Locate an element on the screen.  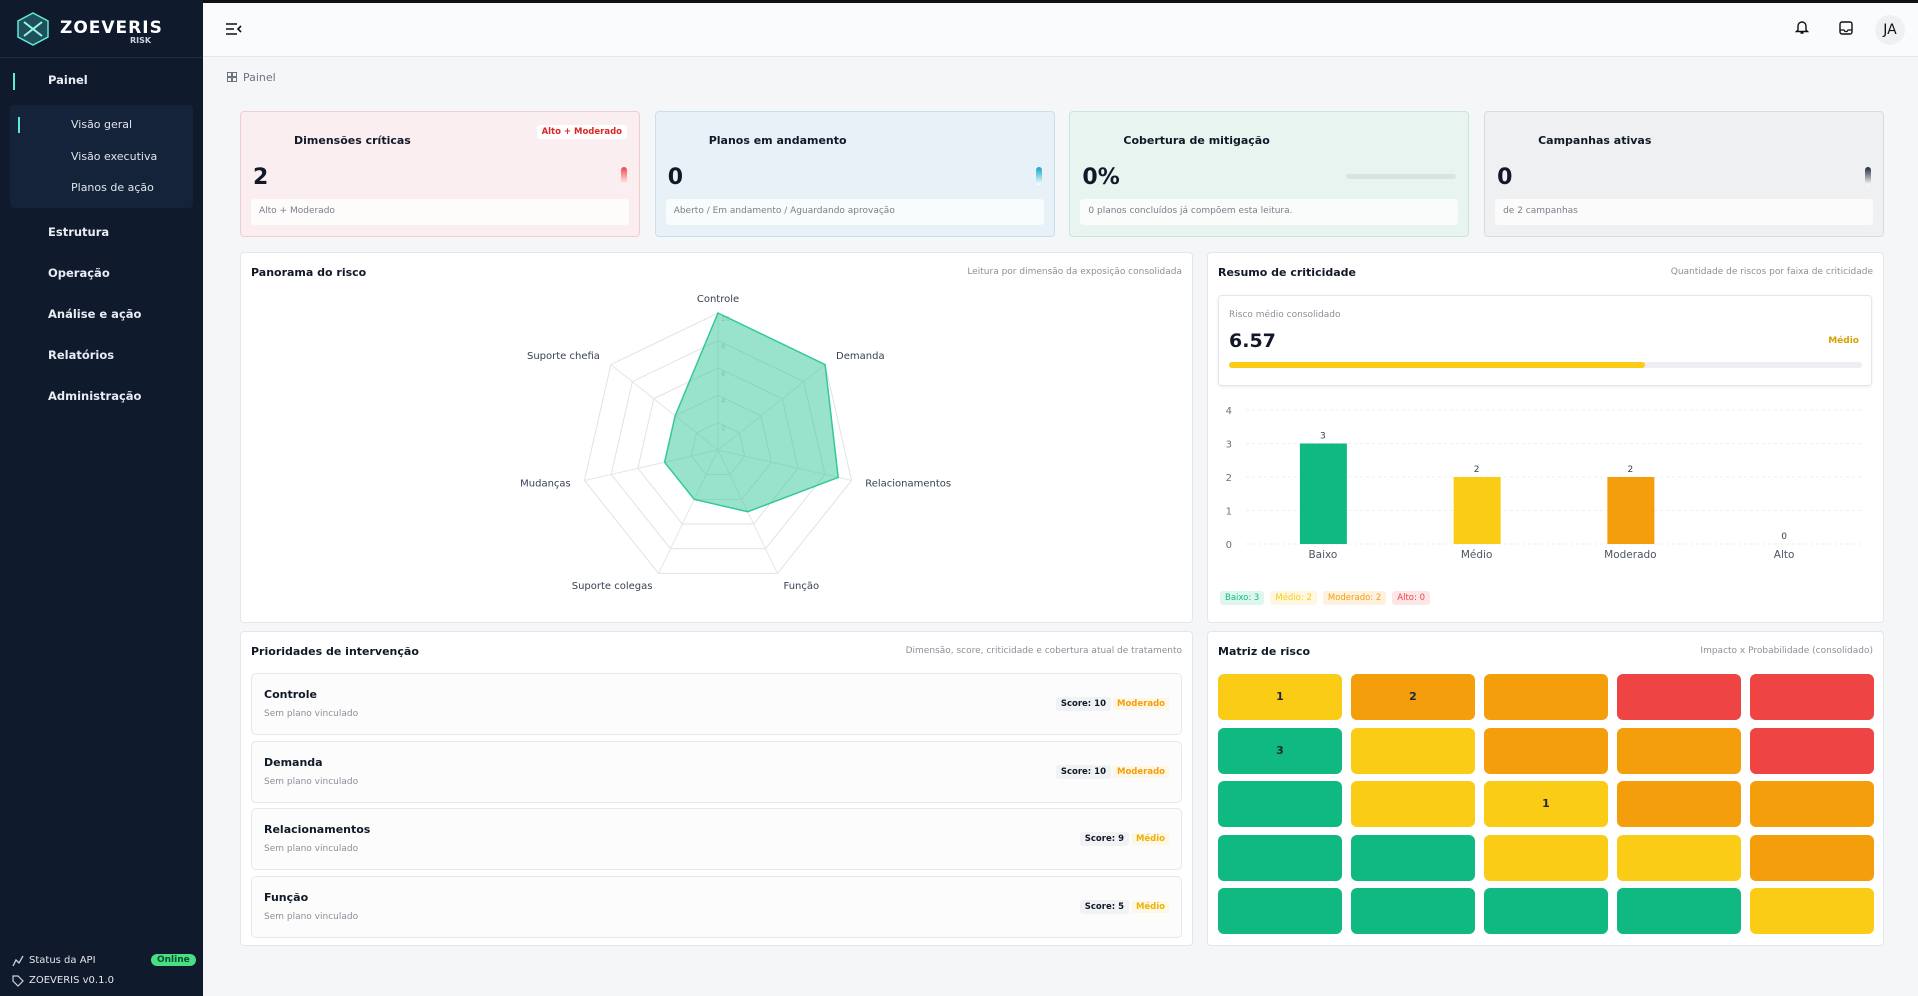
nav-item: Administração is located at coordinates (95, 396).